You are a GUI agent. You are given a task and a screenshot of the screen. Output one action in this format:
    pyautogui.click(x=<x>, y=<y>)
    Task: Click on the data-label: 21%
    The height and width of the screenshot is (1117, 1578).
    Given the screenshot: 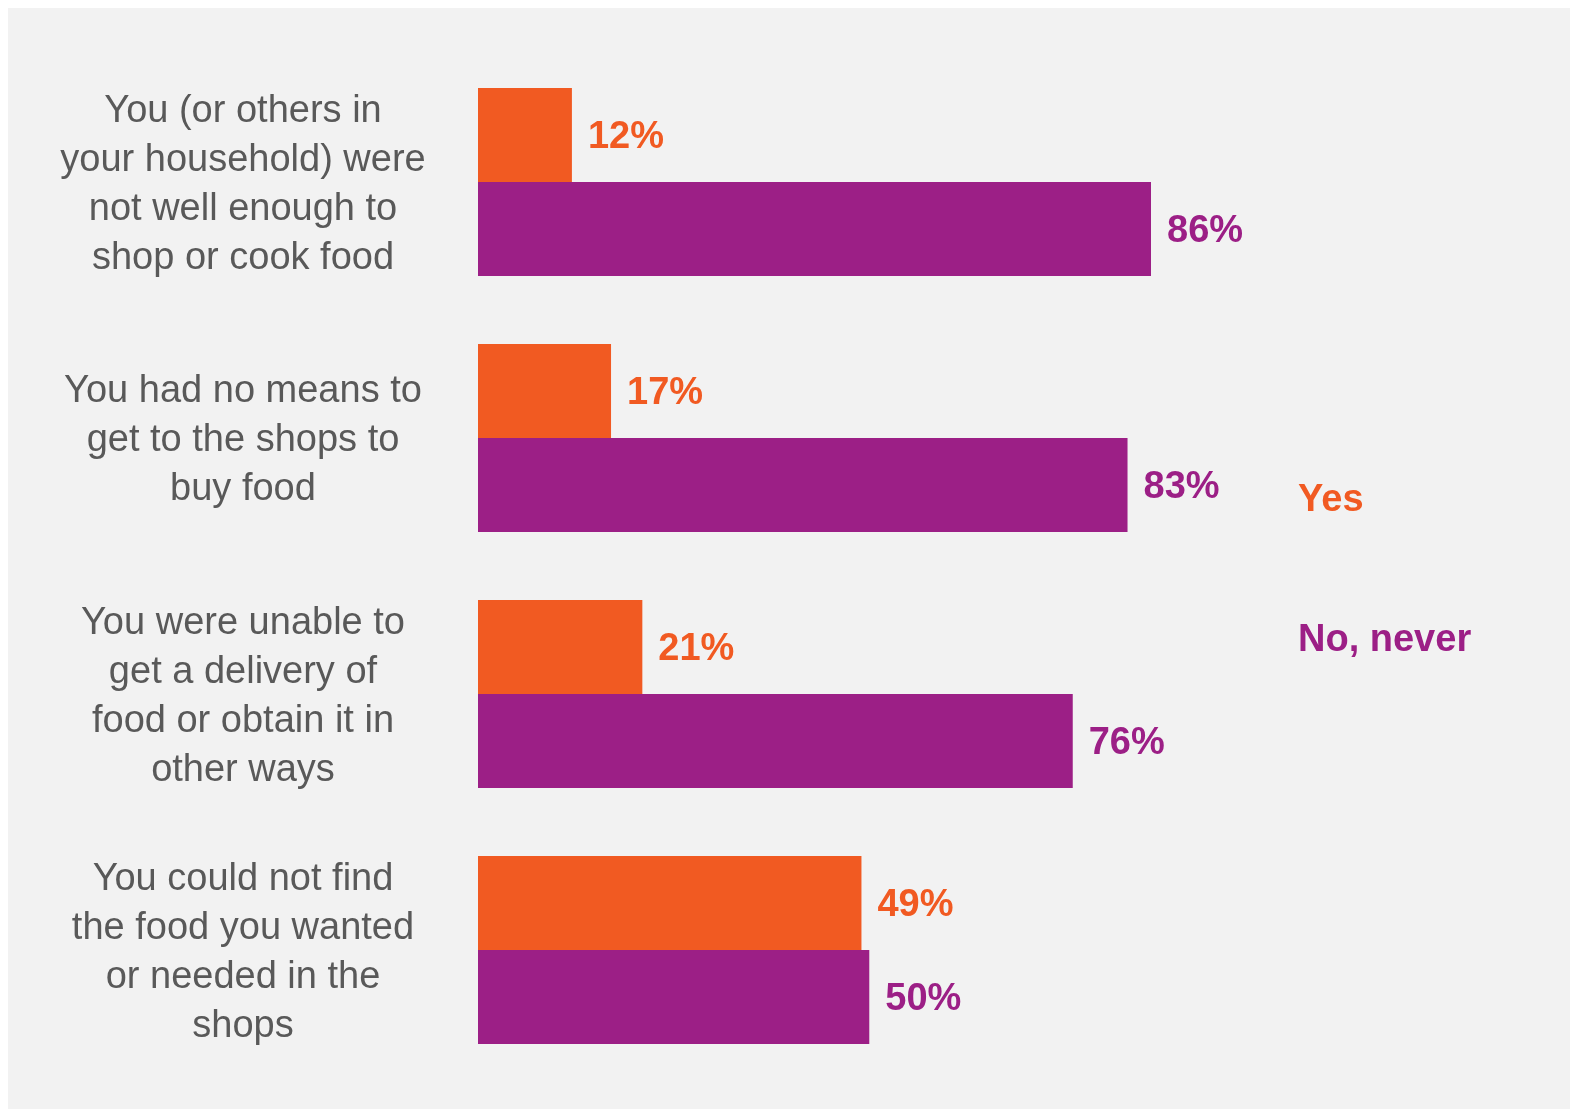 What is the action you would take?
    pyautogui.click(x=696, y=647)
    